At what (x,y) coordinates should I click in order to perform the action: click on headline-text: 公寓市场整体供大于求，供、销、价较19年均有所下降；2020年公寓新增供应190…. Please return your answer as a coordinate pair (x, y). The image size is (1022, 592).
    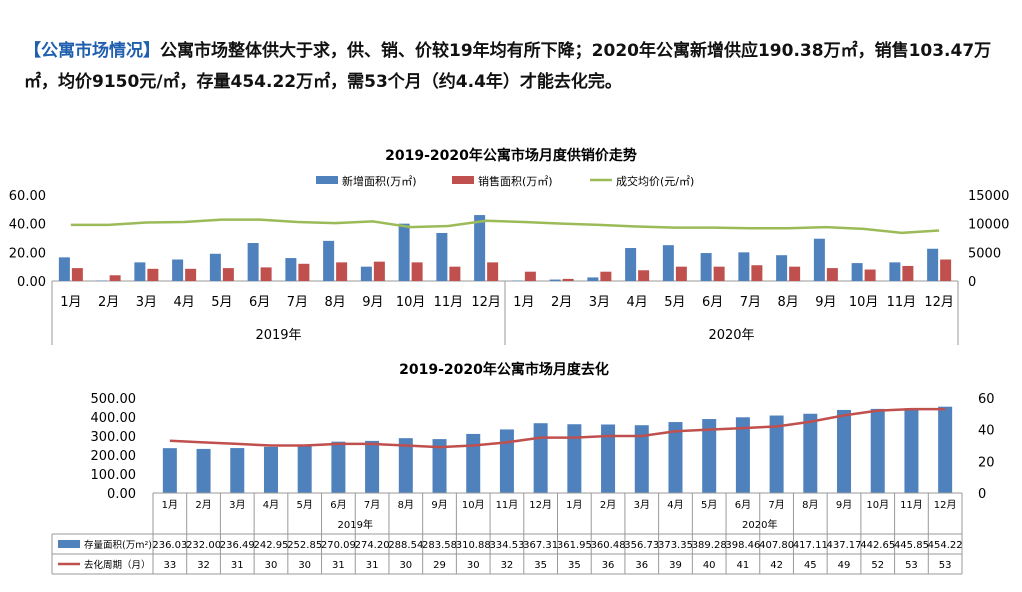
    Looking at the image, I should click on (508, 66).